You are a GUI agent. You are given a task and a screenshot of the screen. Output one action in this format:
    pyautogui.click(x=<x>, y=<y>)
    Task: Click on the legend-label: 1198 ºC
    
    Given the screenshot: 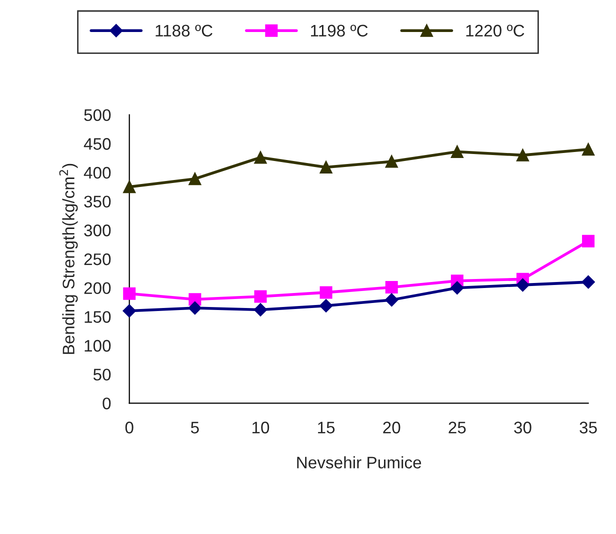 What is the action you would take?
    pyautogui.click(x=339, y=30)
    